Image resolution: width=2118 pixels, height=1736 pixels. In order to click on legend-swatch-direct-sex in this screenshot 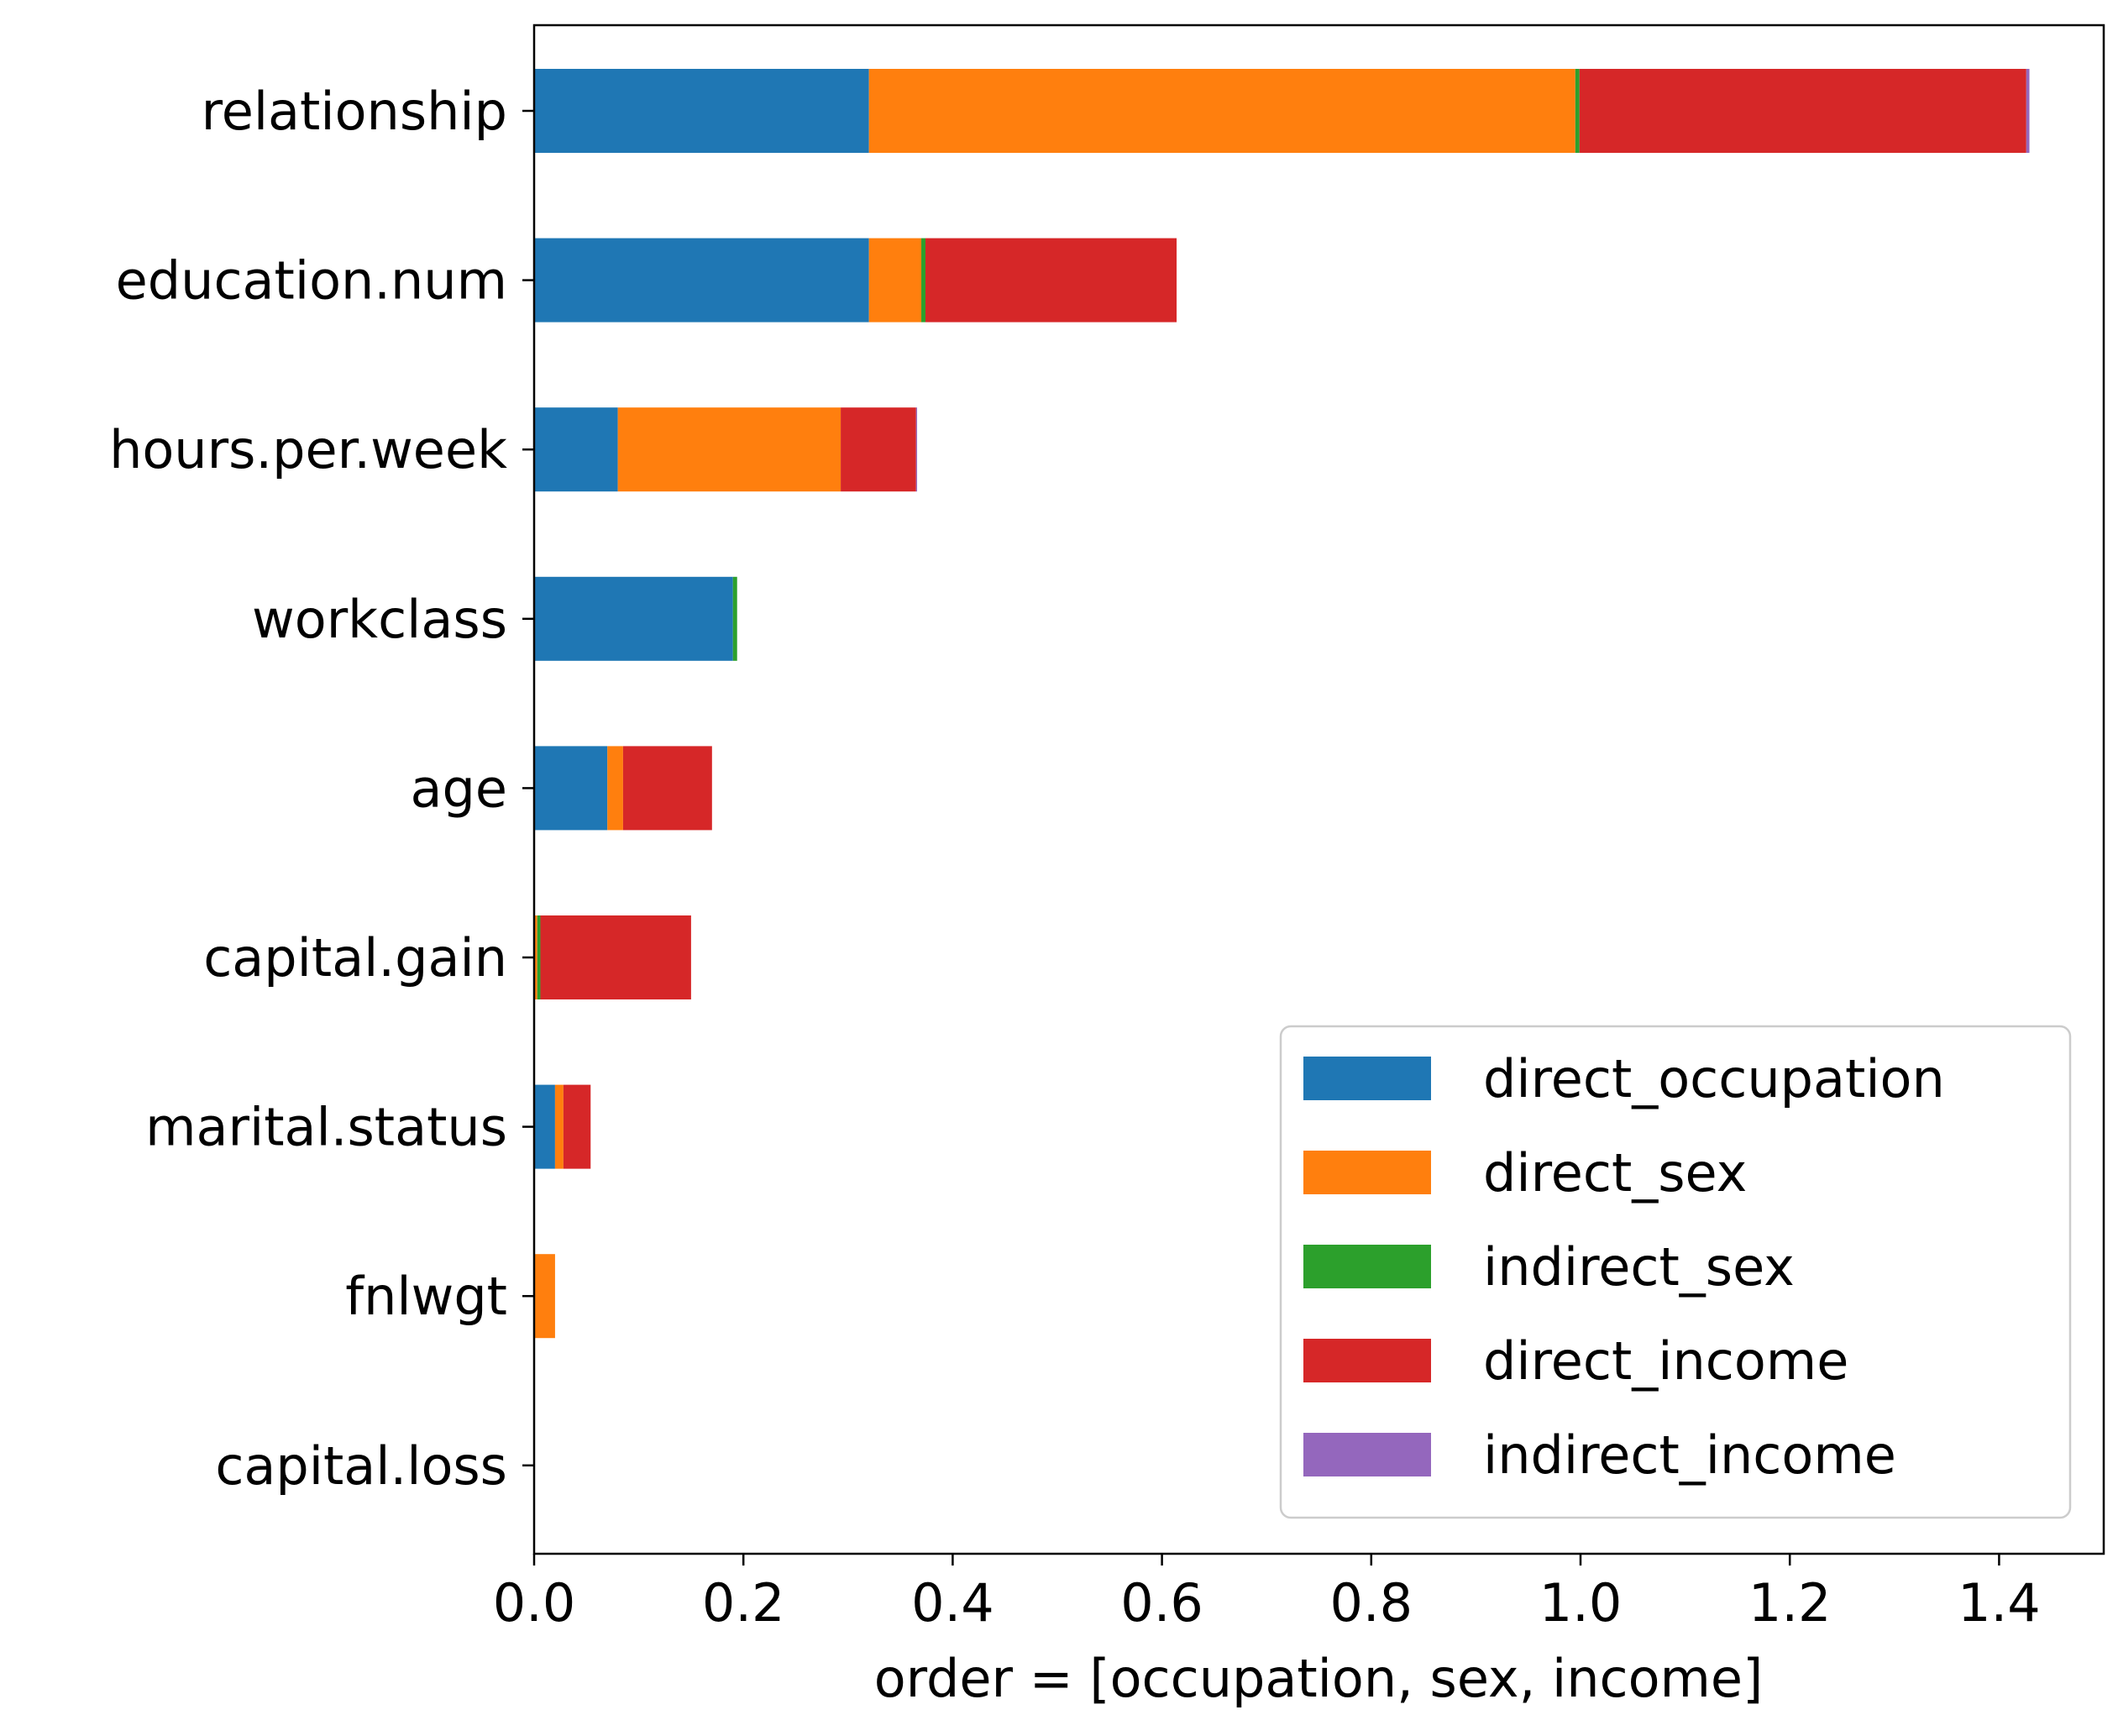, I will do `click(1367, 1172)`.